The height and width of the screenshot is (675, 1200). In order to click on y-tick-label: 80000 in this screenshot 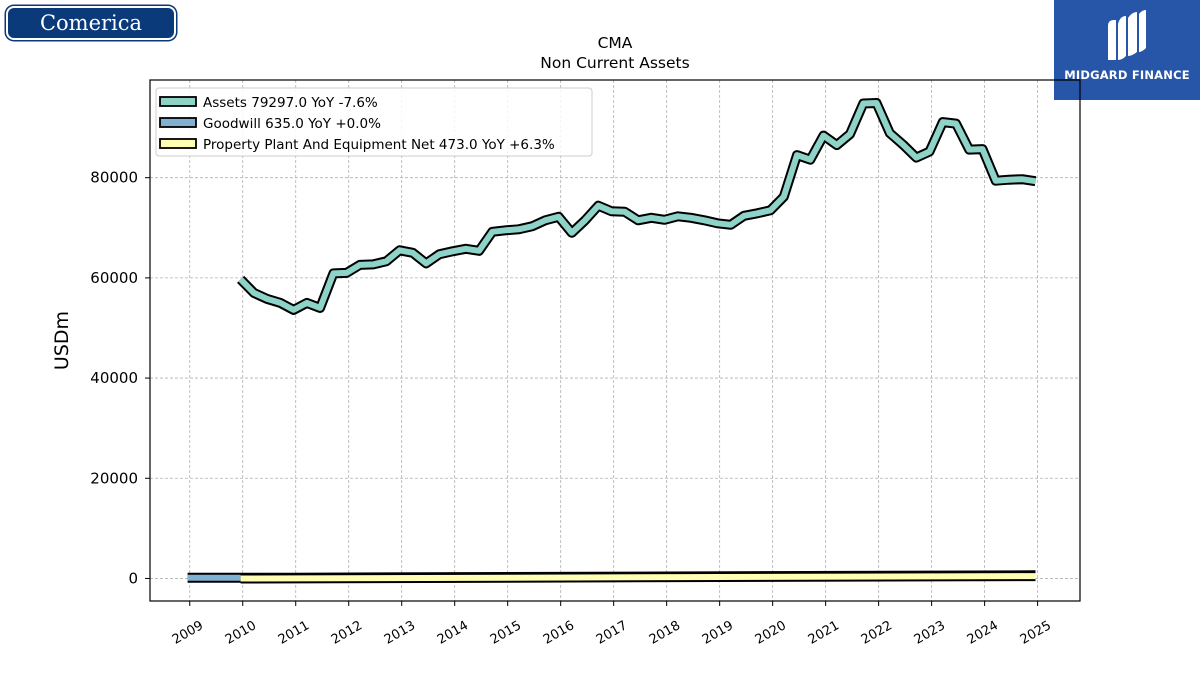, I will do `click(114, 178)`.